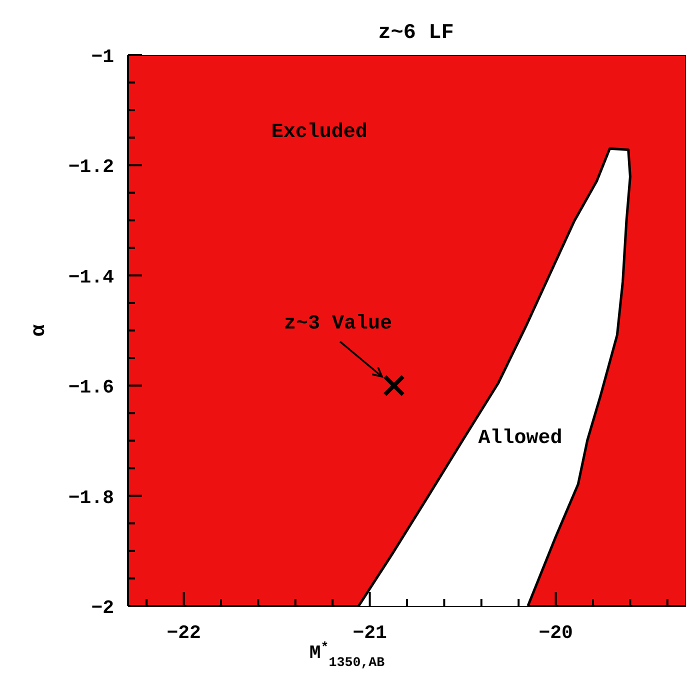 The image size is (699, 689). Describe the element at coordinates (555, 633) in the screenshot. I see `x-tick-label: −20` at that location.